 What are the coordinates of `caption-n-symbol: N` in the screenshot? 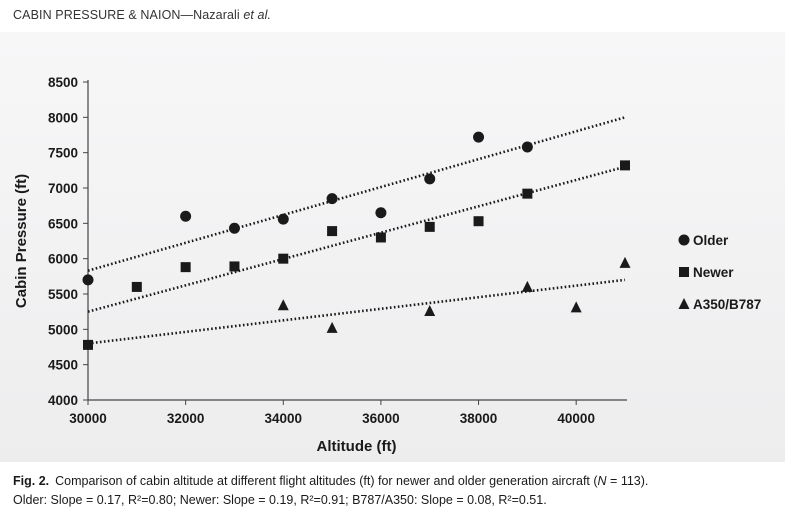 It's located at (602, 481).